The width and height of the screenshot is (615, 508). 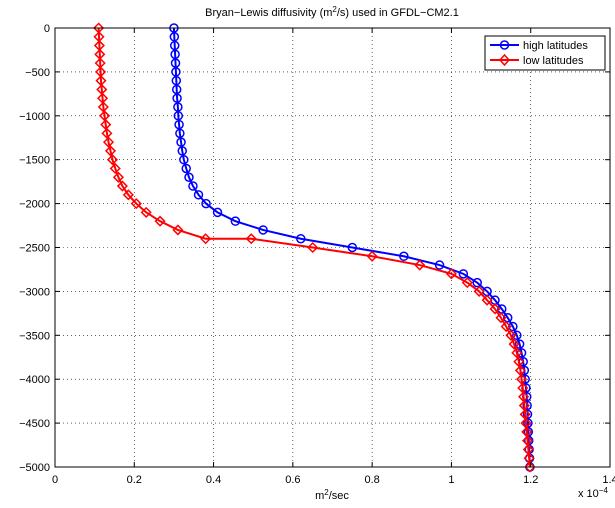 I want to click on legend-label-high-latitudes: high latitudes, so click(x=555, y=46).